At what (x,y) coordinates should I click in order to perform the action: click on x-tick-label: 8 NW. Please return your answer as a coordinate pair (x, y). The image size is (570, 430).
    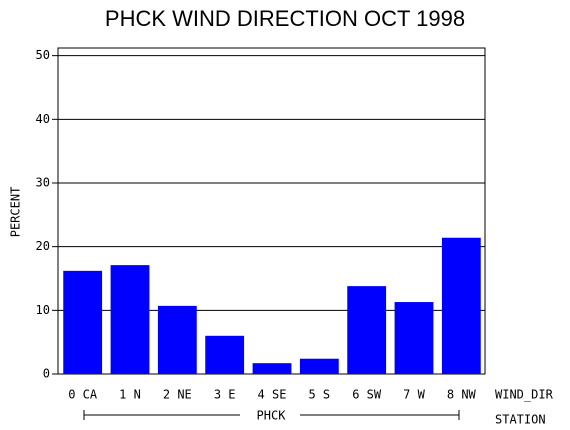
    Looking at the image, I should click on (462, 395).